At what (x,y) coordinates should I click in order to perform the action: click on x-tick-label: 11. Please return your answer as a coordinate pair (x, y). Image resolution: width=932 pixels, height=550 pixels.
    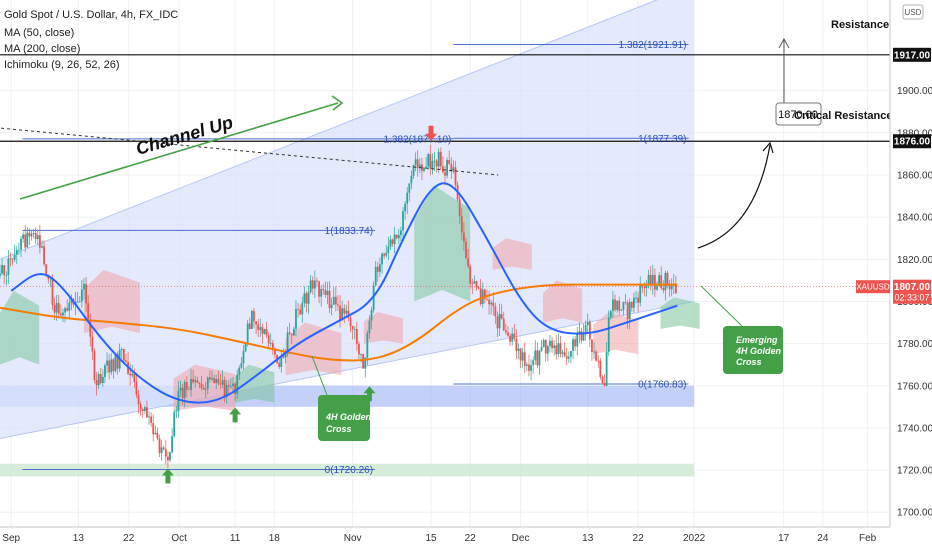
    Looking at the image, I should click on (235, 538).